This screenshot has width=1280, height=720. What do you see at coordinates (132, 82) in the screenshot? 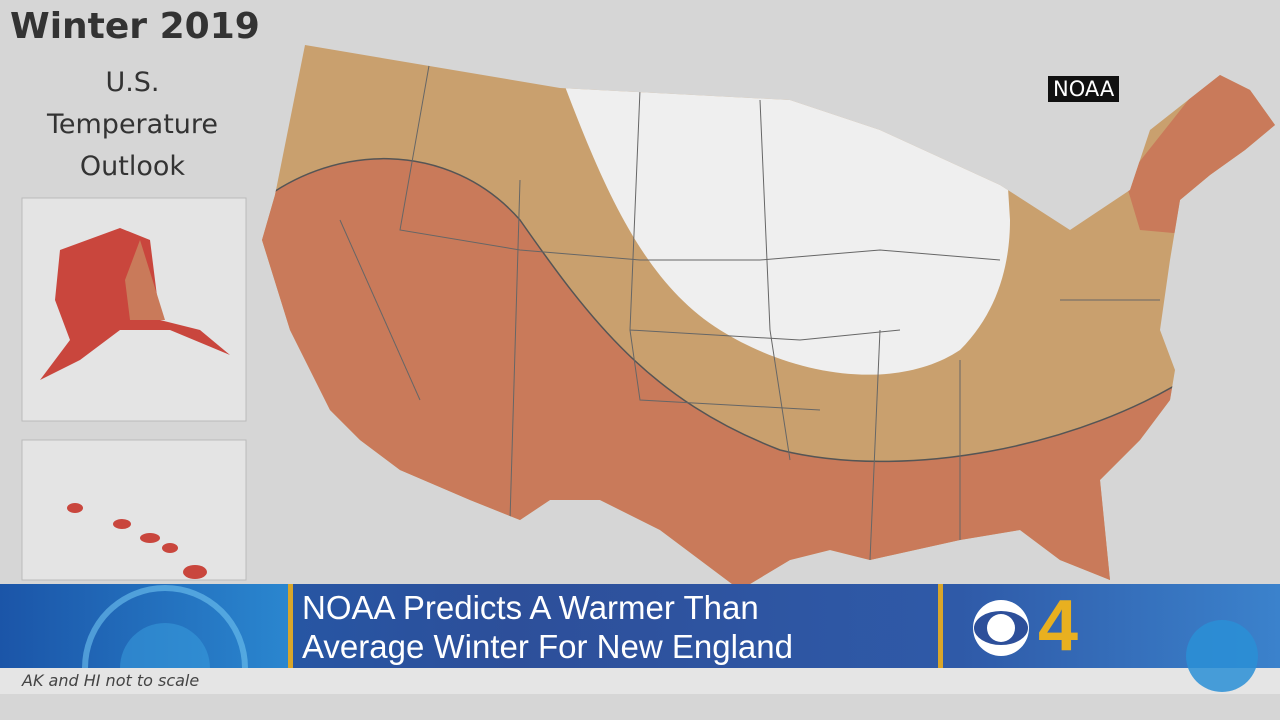
I see `subtitle-line: U.S.` at bounding box center [132, 82].